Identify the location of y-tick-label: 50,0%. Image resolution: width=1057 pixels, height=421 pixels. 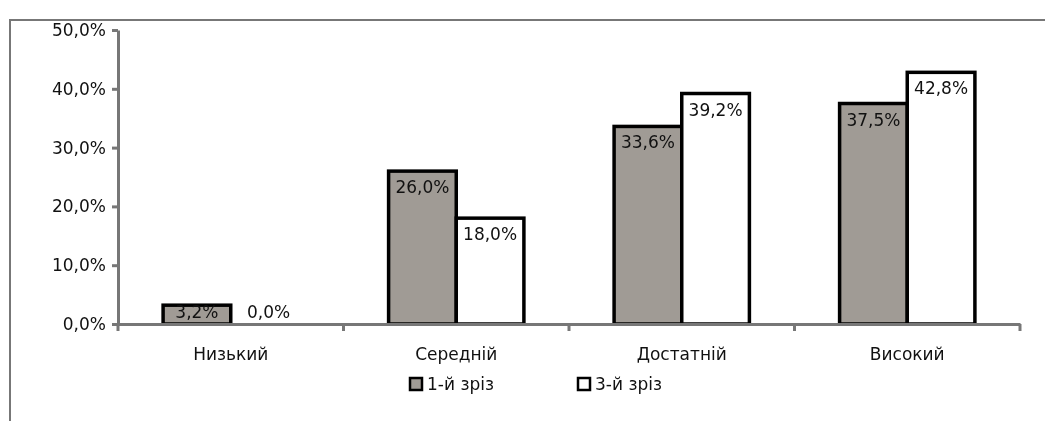
(78, 29).